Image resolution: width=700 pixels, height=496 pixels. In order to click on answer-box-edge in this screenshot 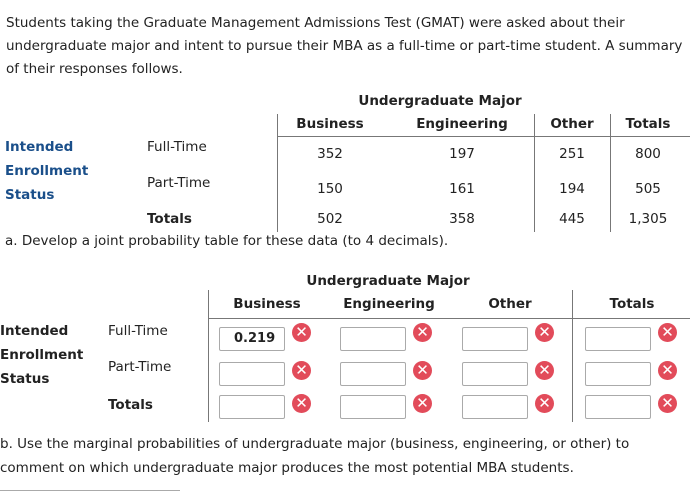, I will do `click(90, 490)`.